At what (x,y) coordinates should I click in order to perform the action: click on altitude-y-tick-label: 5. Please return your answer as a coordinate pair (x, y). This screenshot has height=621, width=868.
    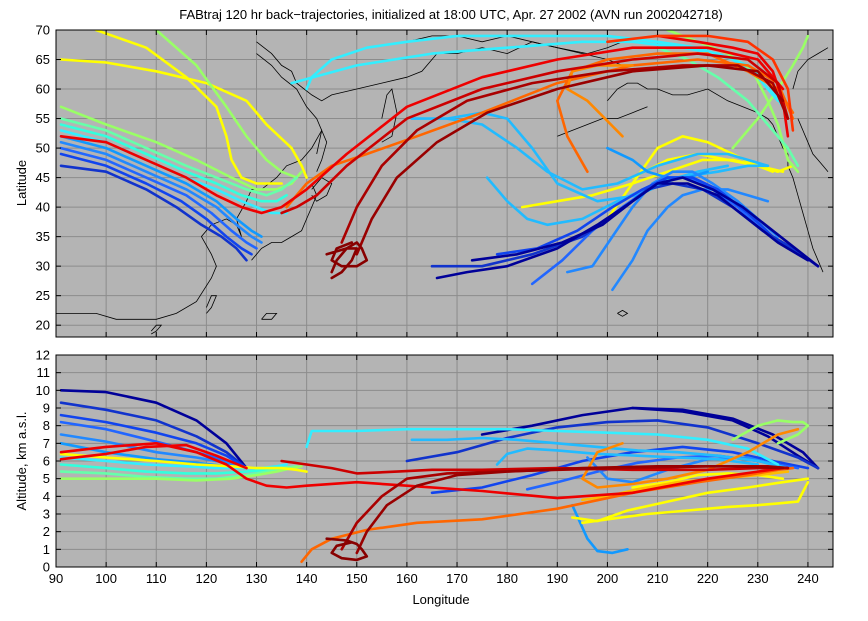
    Looking at the image, I should click on (46, 478).